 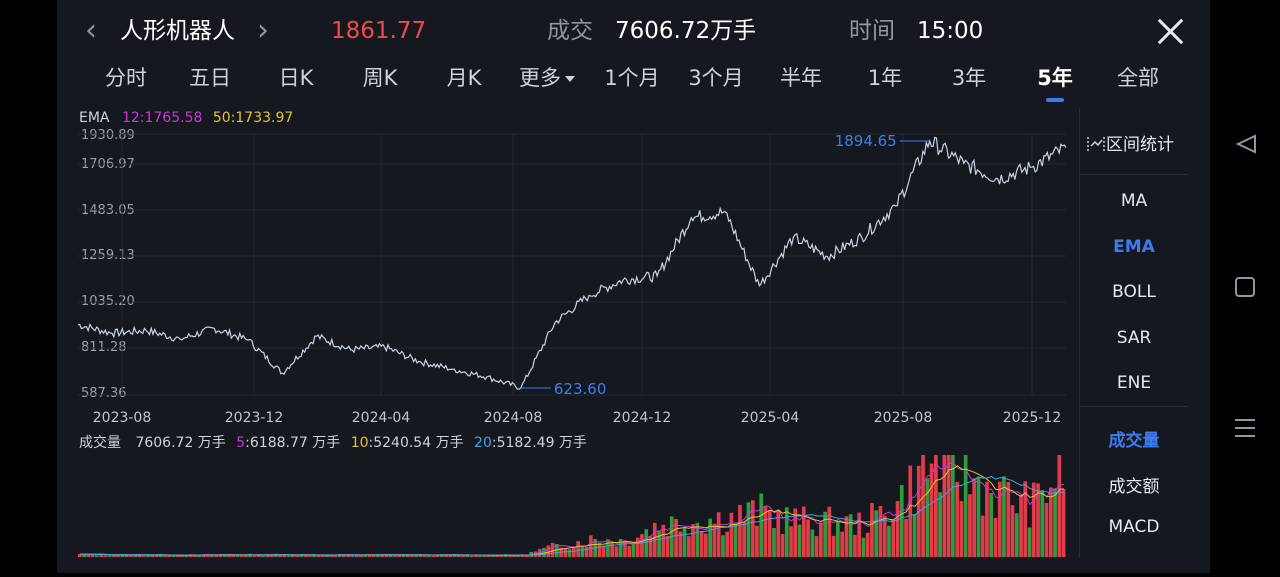 I want to click on ma5-value: :6188.77 万手, so click(x=293, y=443).